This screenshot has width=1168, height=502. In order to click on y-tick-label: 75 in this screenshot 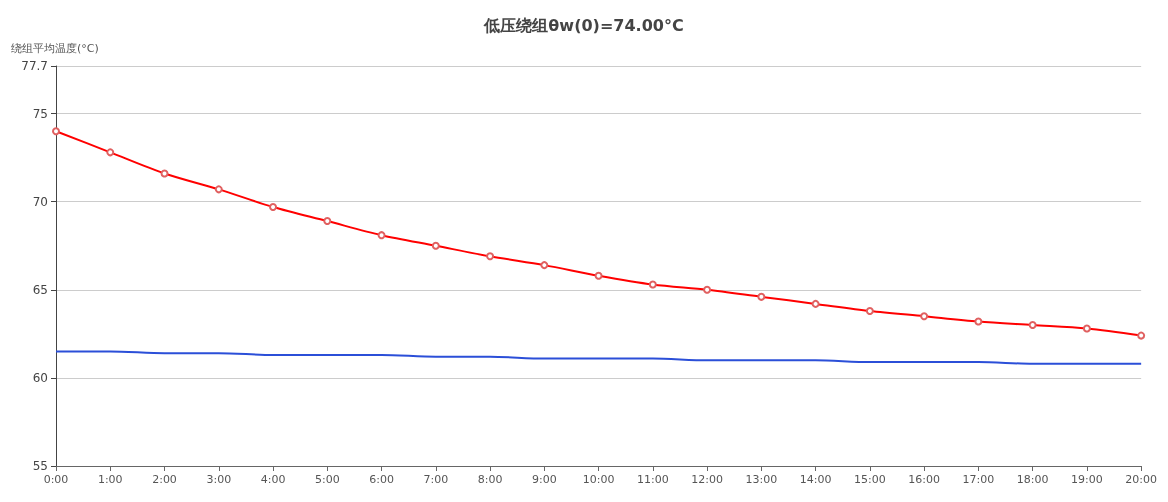, I will do `click(40, 113)`.